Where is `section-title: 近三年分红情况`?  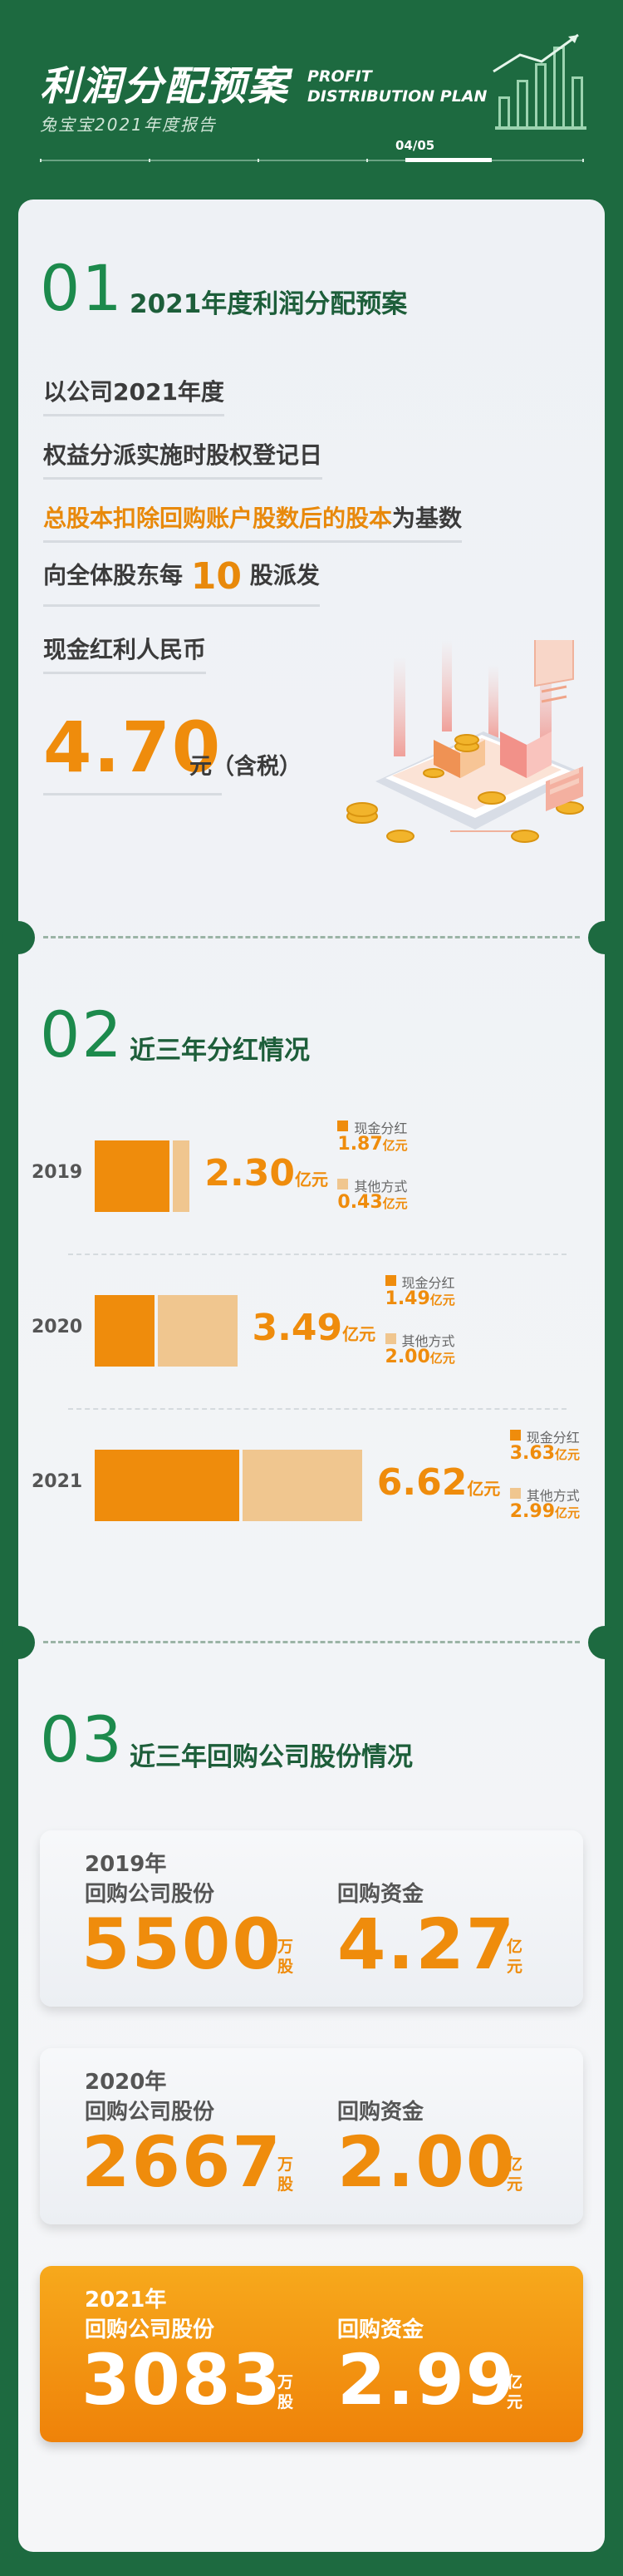 section-title: 近三年分红情况 is located at coordinates (220, 1051).